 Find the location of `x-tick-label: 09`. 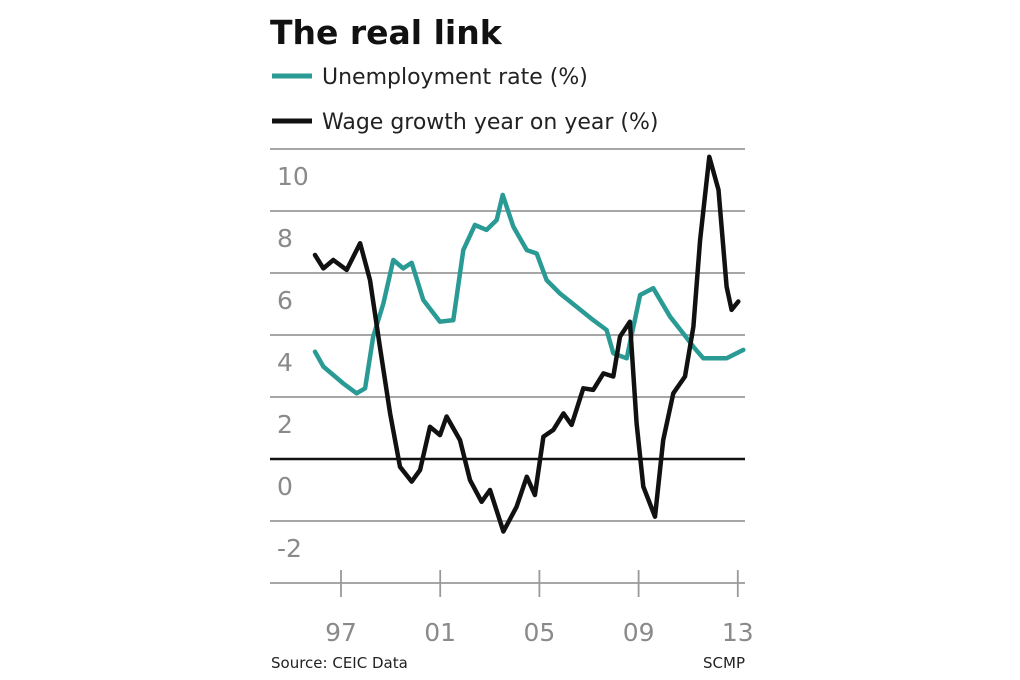

x-tick-label: 09 is located at coordinates (639, 632).